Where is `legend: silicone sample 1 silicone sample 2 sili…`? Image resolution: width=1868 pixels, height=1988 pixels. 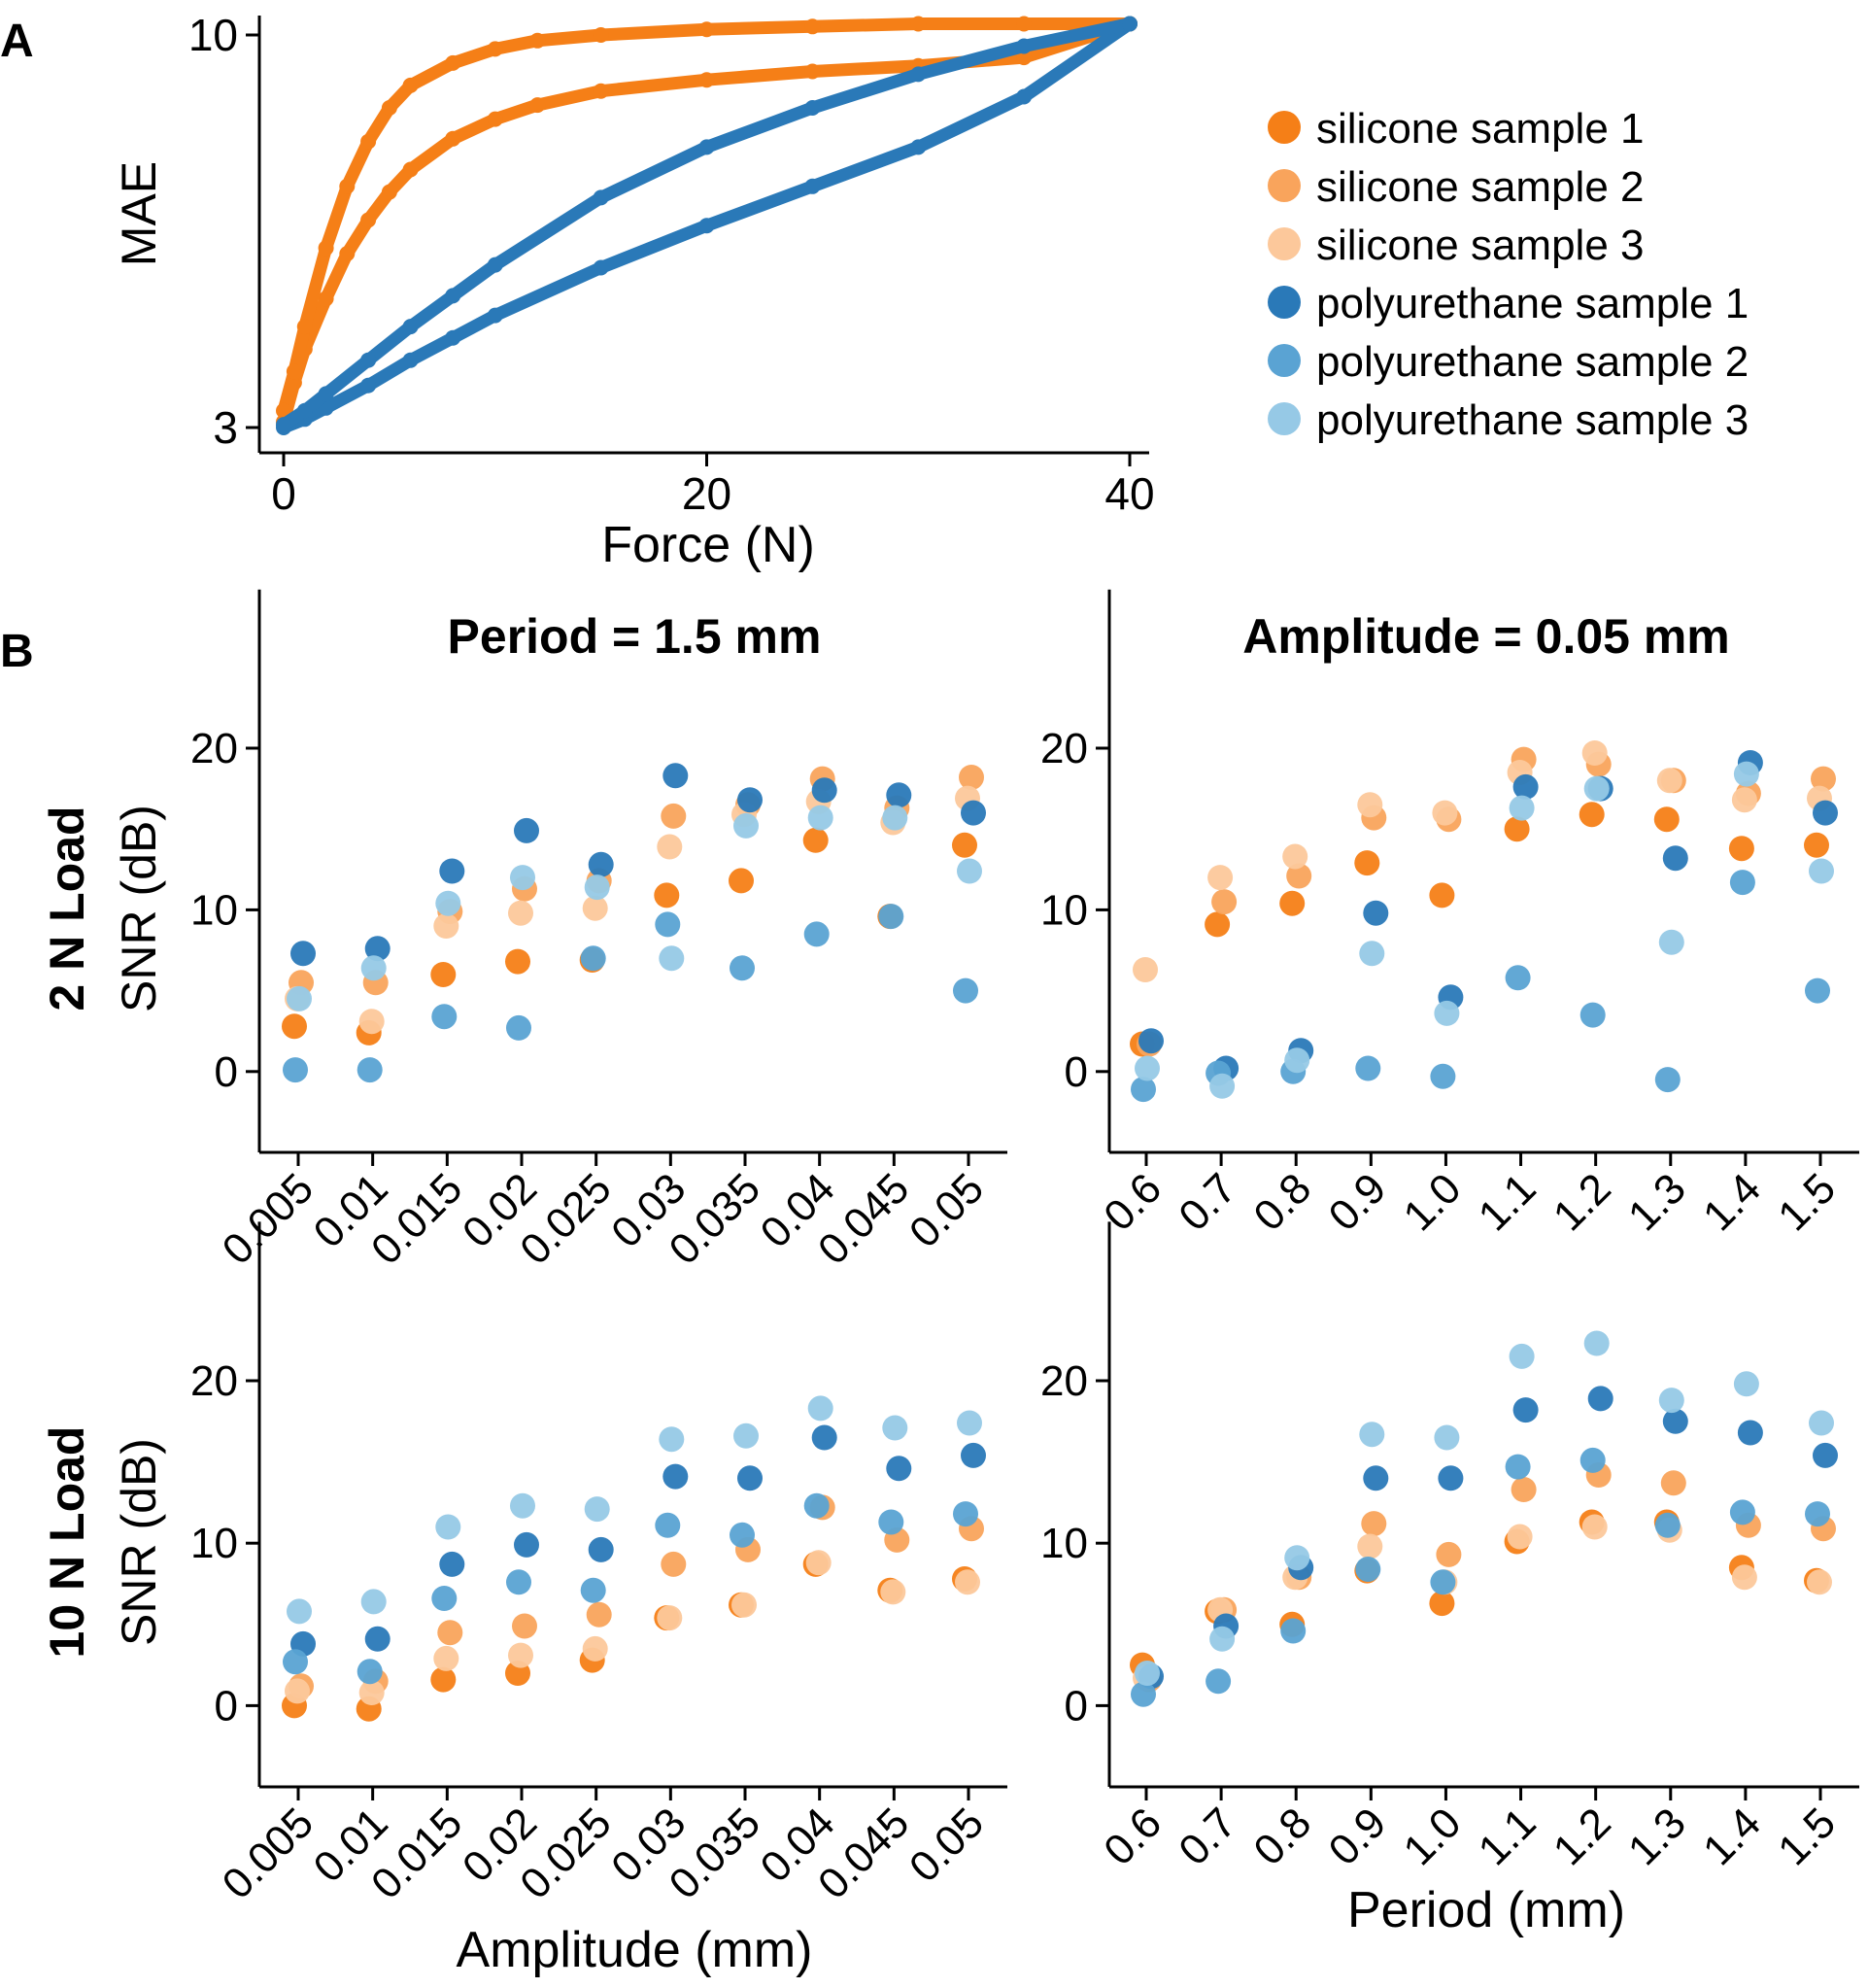
legend: silicone sample 1 silicone sample 2 sili… is located at coordinates (1508, 274).